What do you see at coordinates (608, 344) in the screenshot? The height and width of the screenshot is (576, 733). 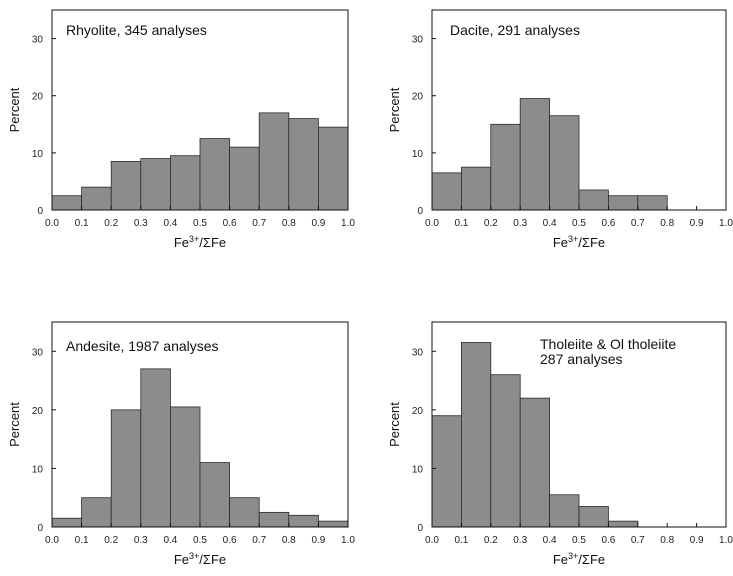 I see `panel-title: Tholeiite & Ol tholeiite` at bounding box center [608, 344].